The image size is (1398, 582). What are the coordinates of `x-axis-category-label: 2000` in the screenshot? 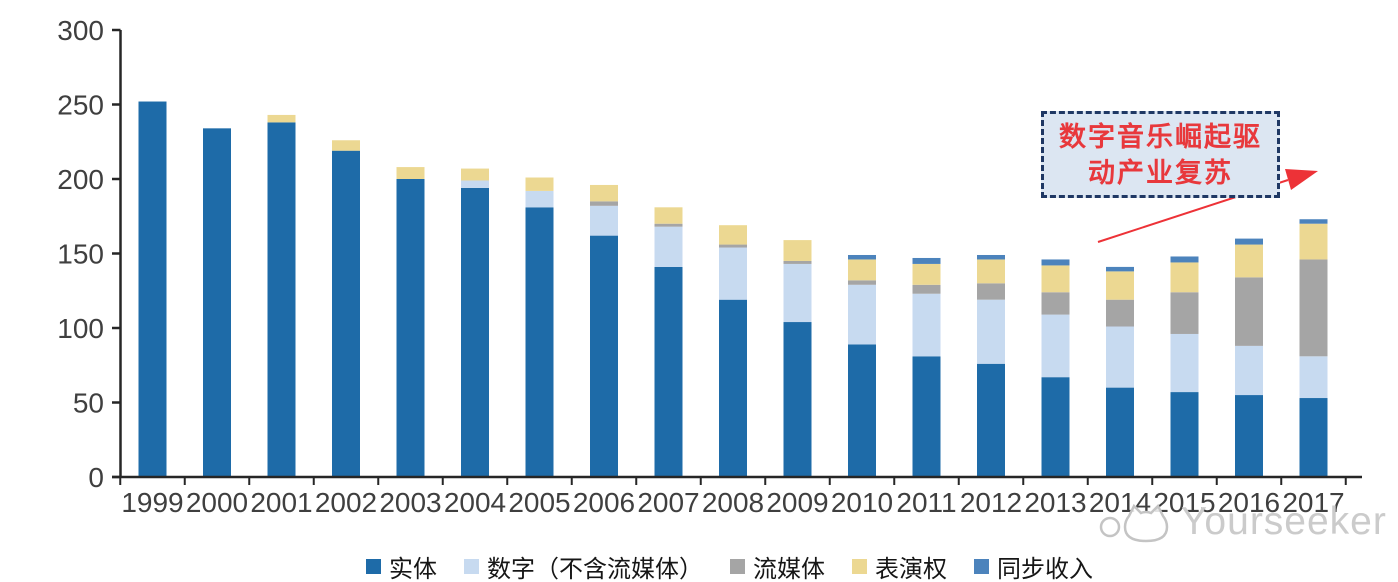 It's located at (217, 502).